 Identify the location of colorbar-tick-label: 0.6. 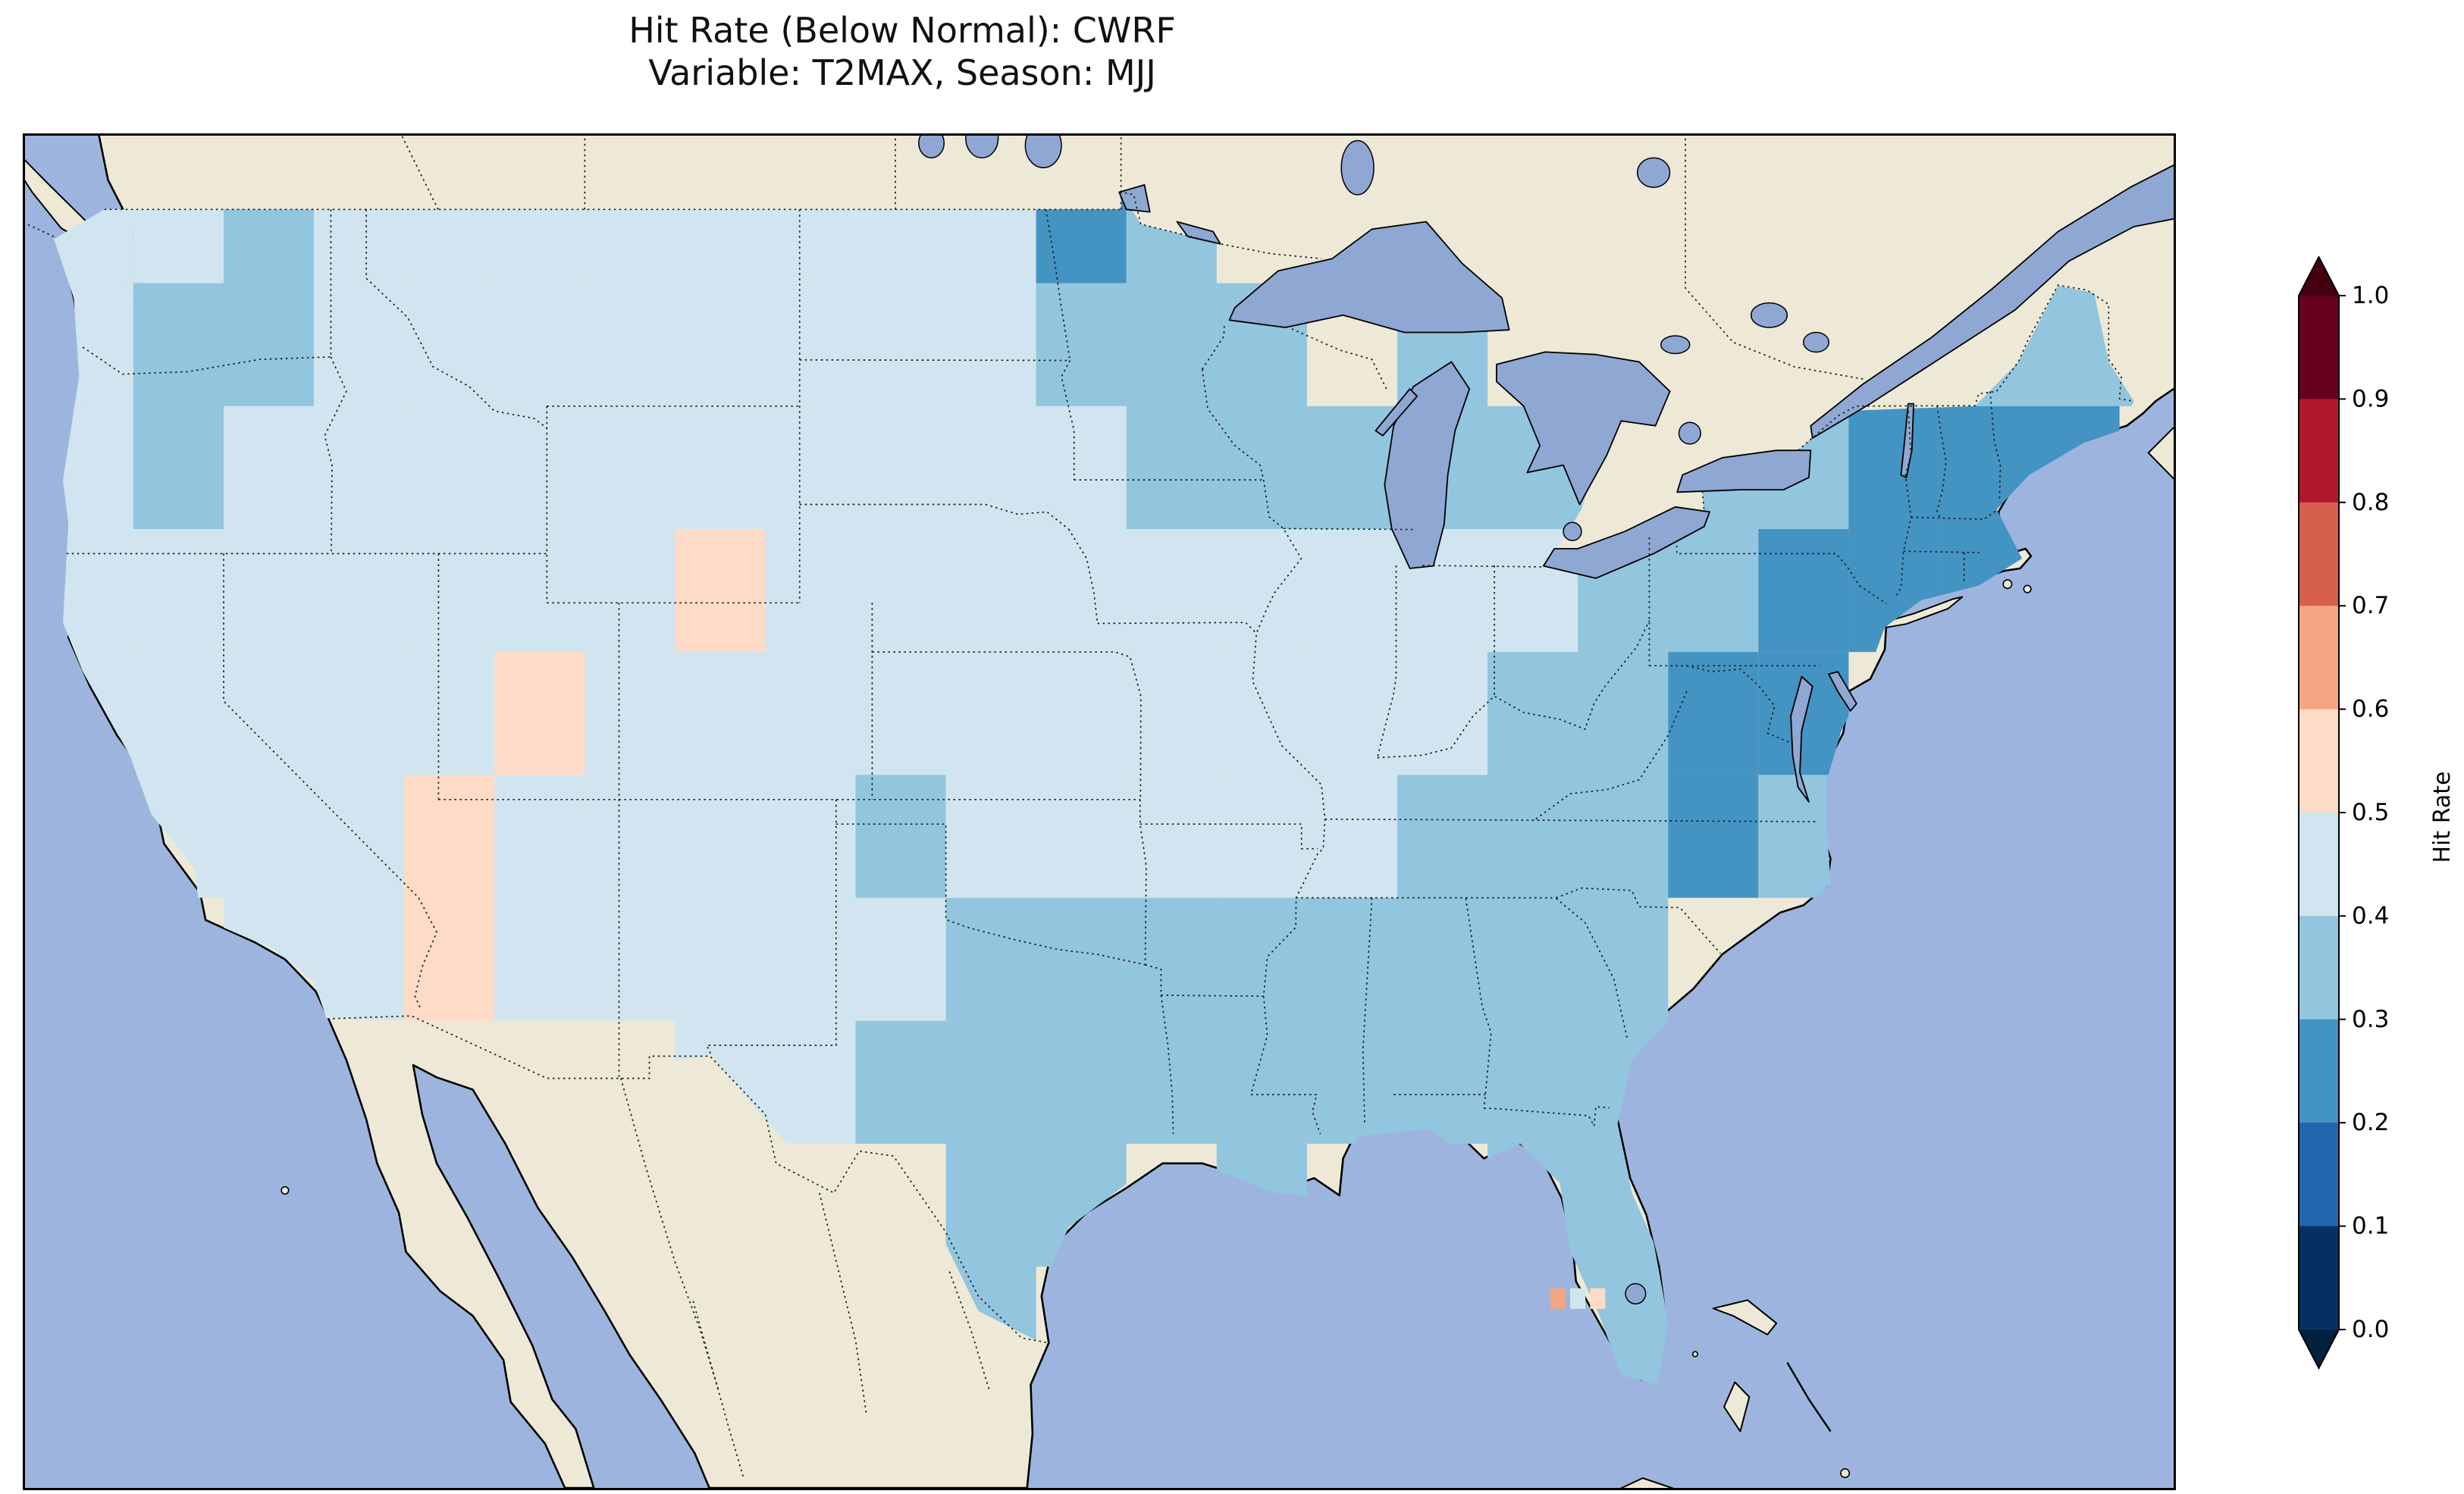
(2370, 709).